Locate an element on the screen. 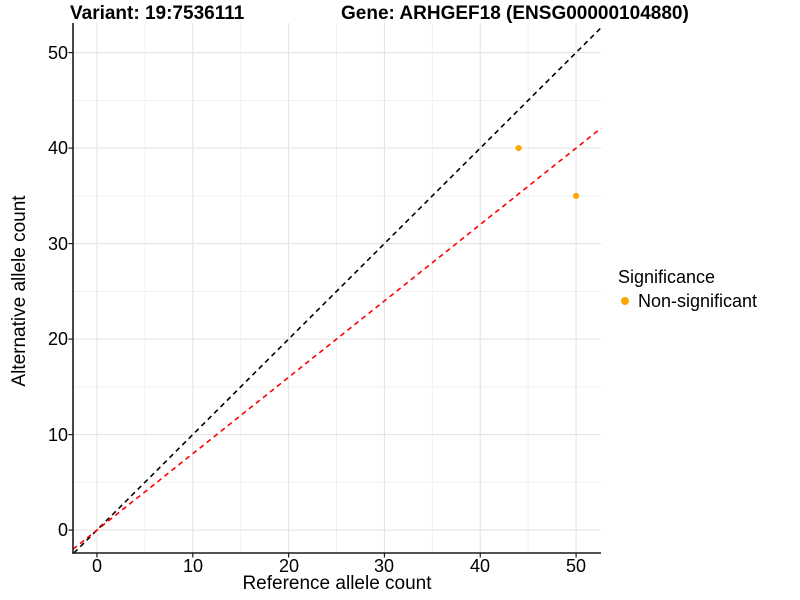 The width and height of the screenshot is (800, 600). plot-title-variant: Variant: 19:7536111 is located at coordinates (157, 13).